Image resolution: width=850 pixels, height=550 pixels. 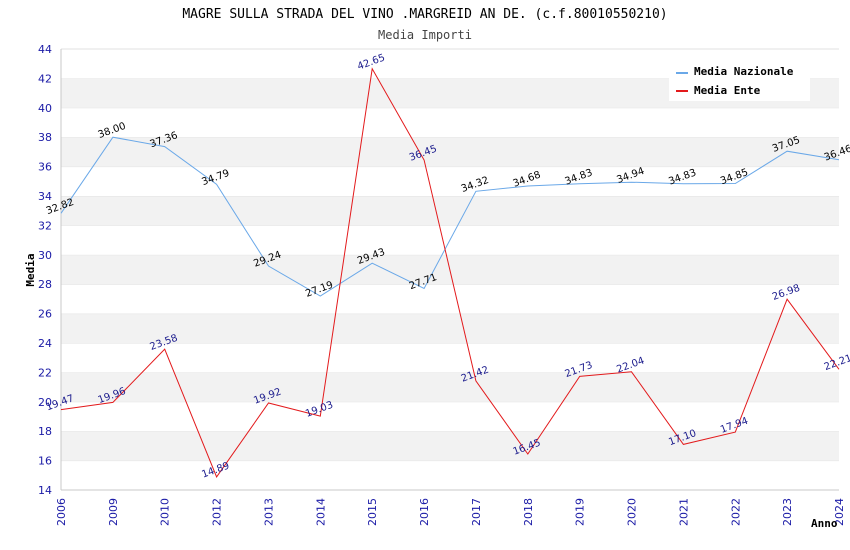 What do you see at coordinates (45, 270) in the screenshot?
I see `y-tick-labels: 14 16 18 20 22 24 26 28 30 32 34 36 38 40 42 44` at bounding box center [45, 270].